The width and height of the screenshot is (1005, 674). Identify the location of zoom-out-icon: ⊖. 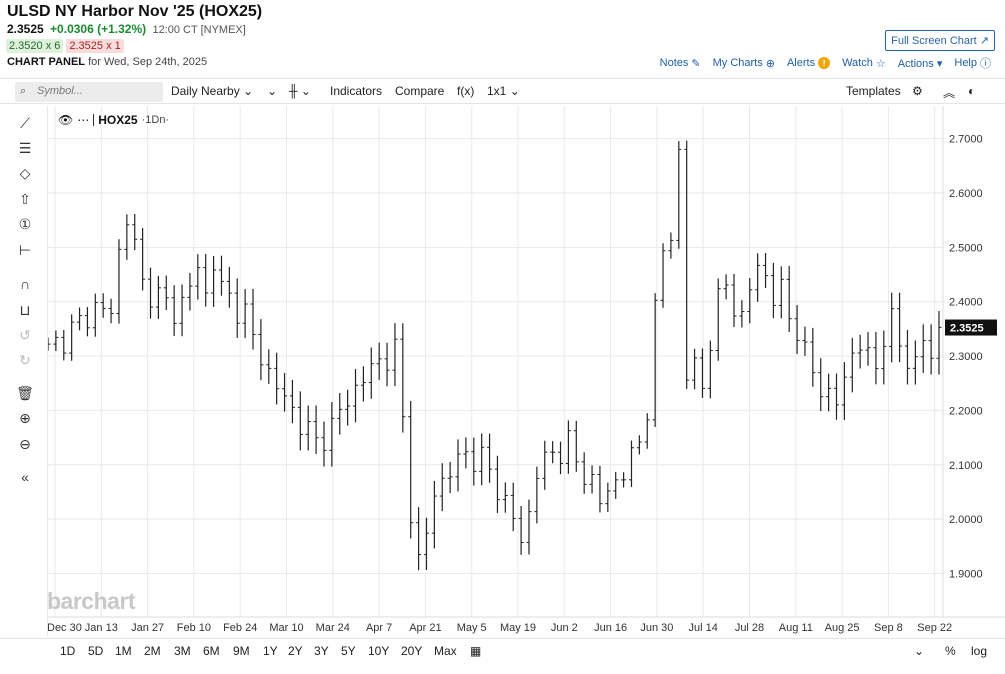
(25, 444).